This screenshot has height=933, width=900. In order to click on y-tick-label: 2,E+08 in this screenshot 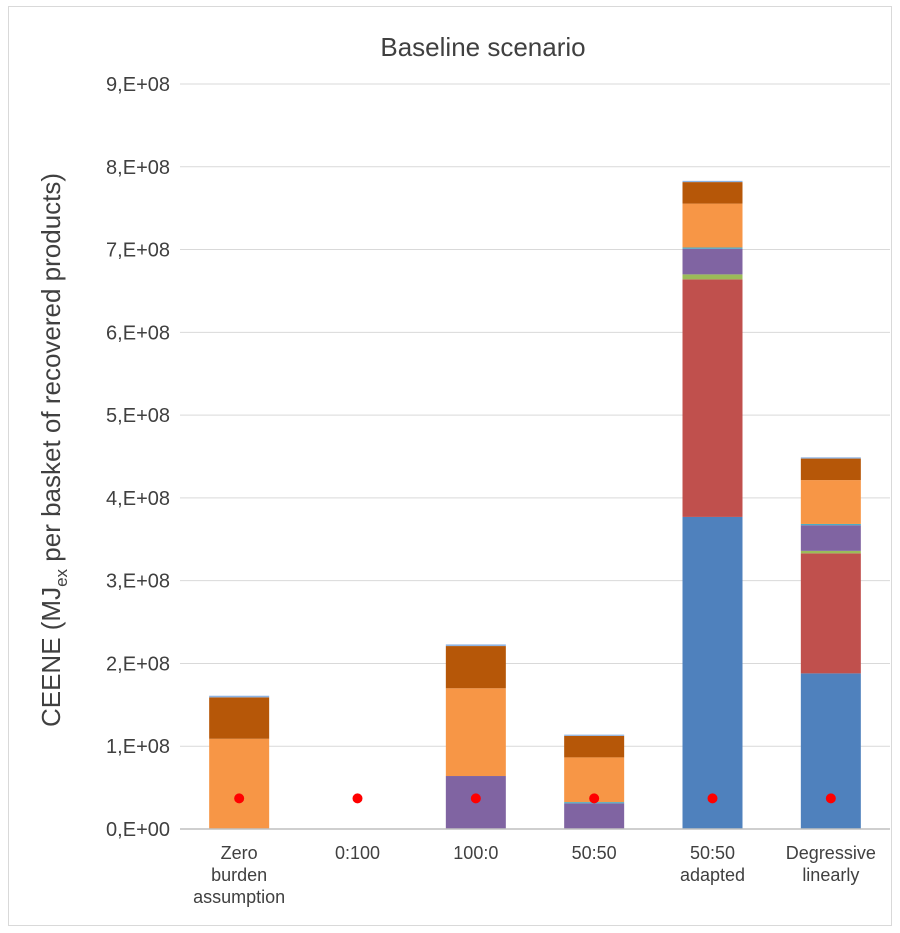, I will do `click(138, 664)`.